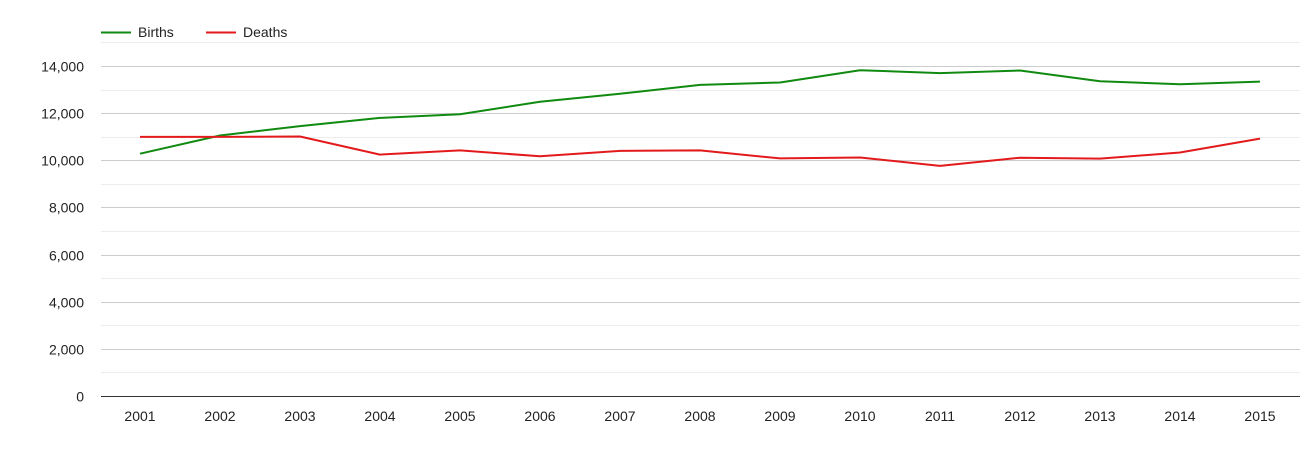  I want to click on x-tick-label: 2002, so click(219, 416).